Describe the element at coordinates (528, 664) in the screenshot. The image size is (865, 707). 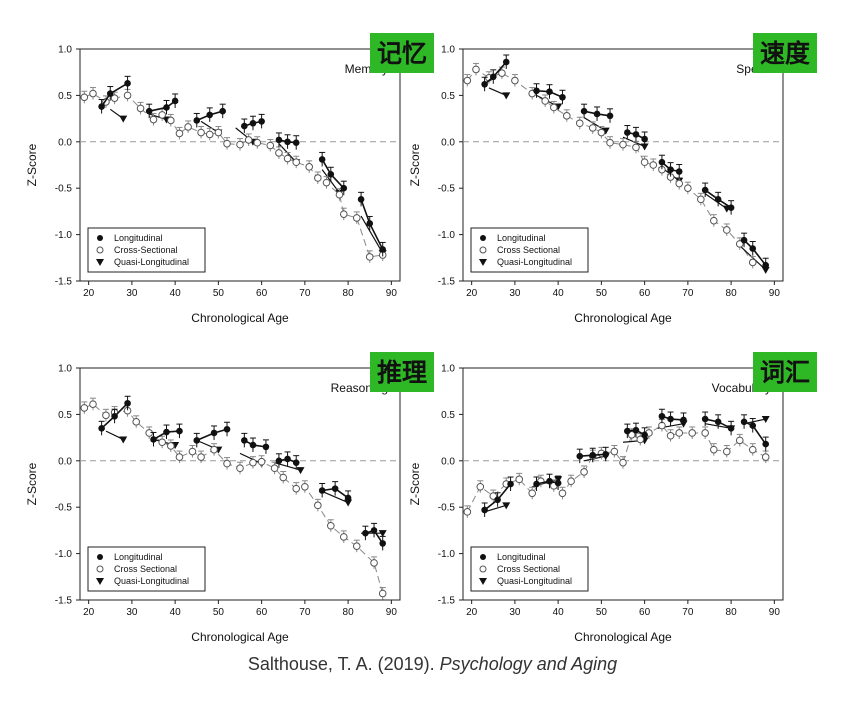
I see `citation-journal: Psychology and Aging` at that location.